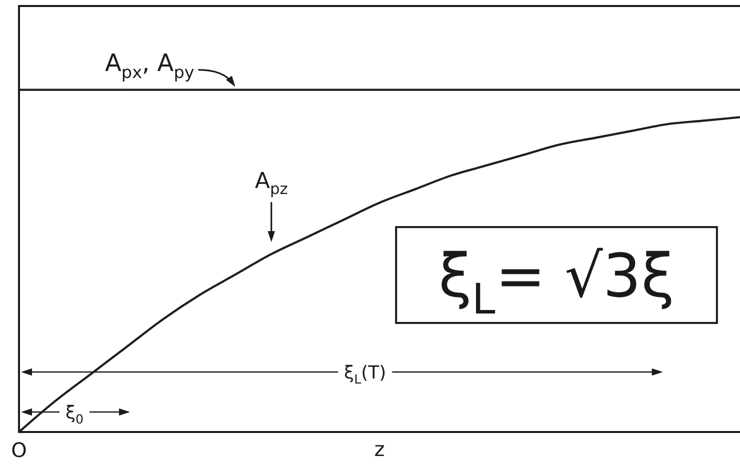  I want to click on series-label: A$_{pz}$, so click(271, 183).